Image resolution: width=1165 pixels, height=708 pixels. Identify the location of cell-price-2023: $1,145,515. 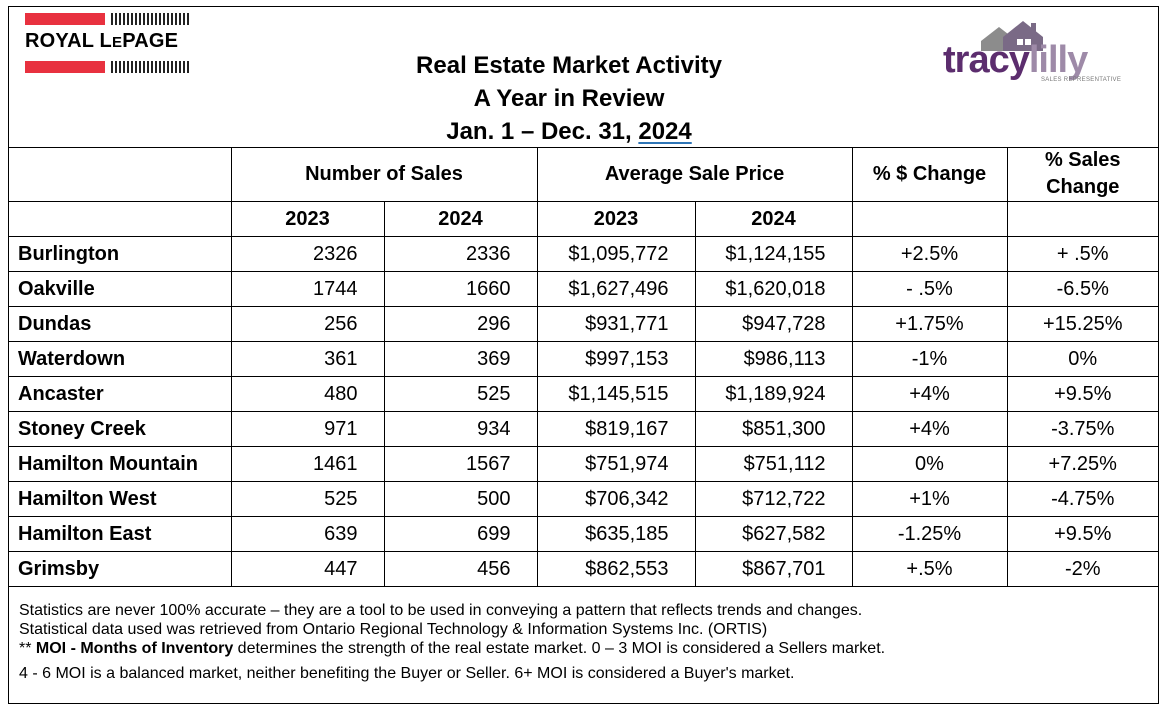
(616, 394).